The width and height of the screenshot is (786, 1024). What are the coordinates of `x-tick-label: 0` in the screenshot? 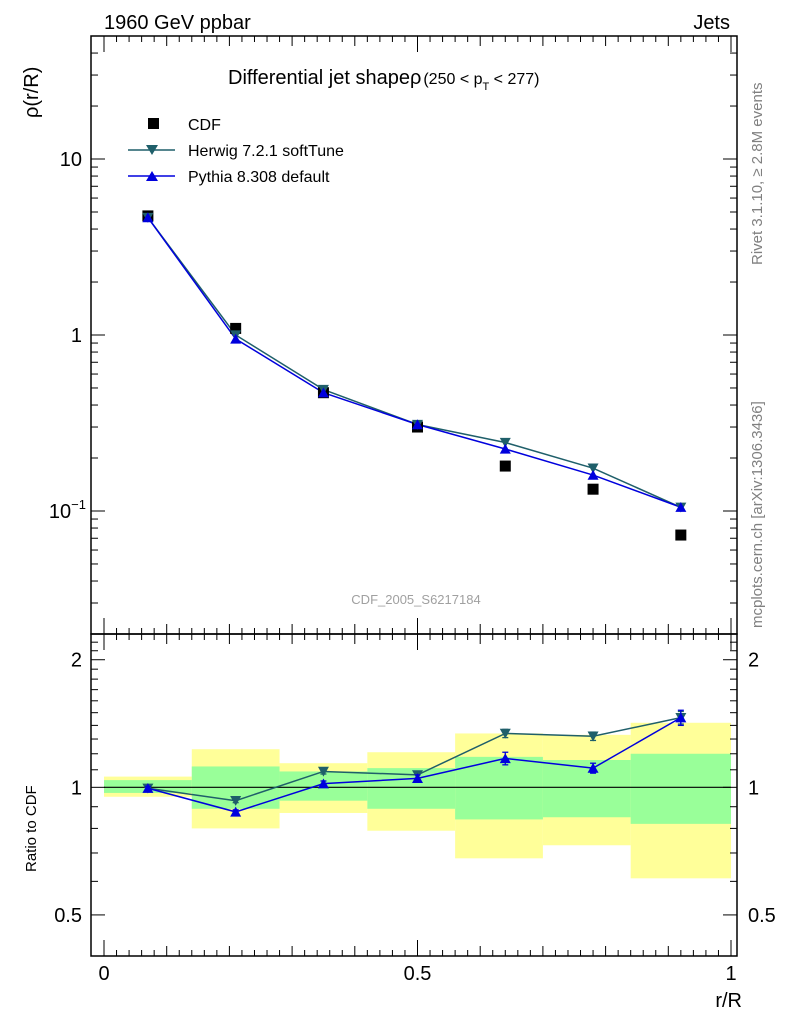 It's located at (103, 974).